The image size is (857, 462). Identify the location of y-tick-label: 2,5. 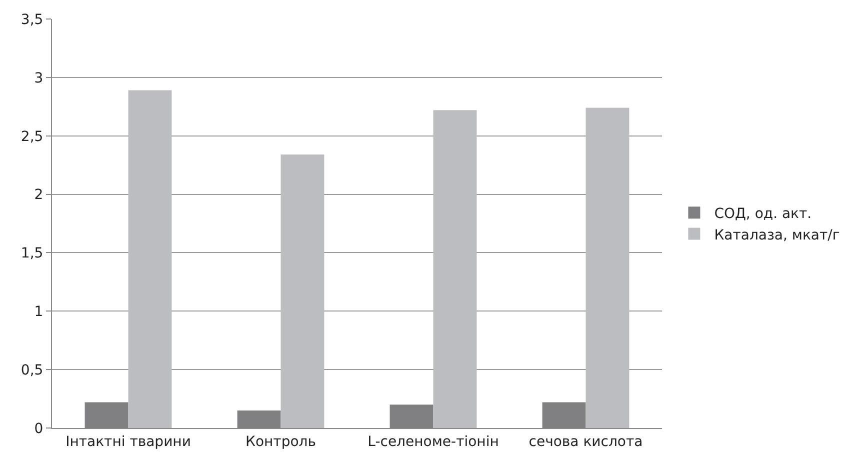
(32, 136).